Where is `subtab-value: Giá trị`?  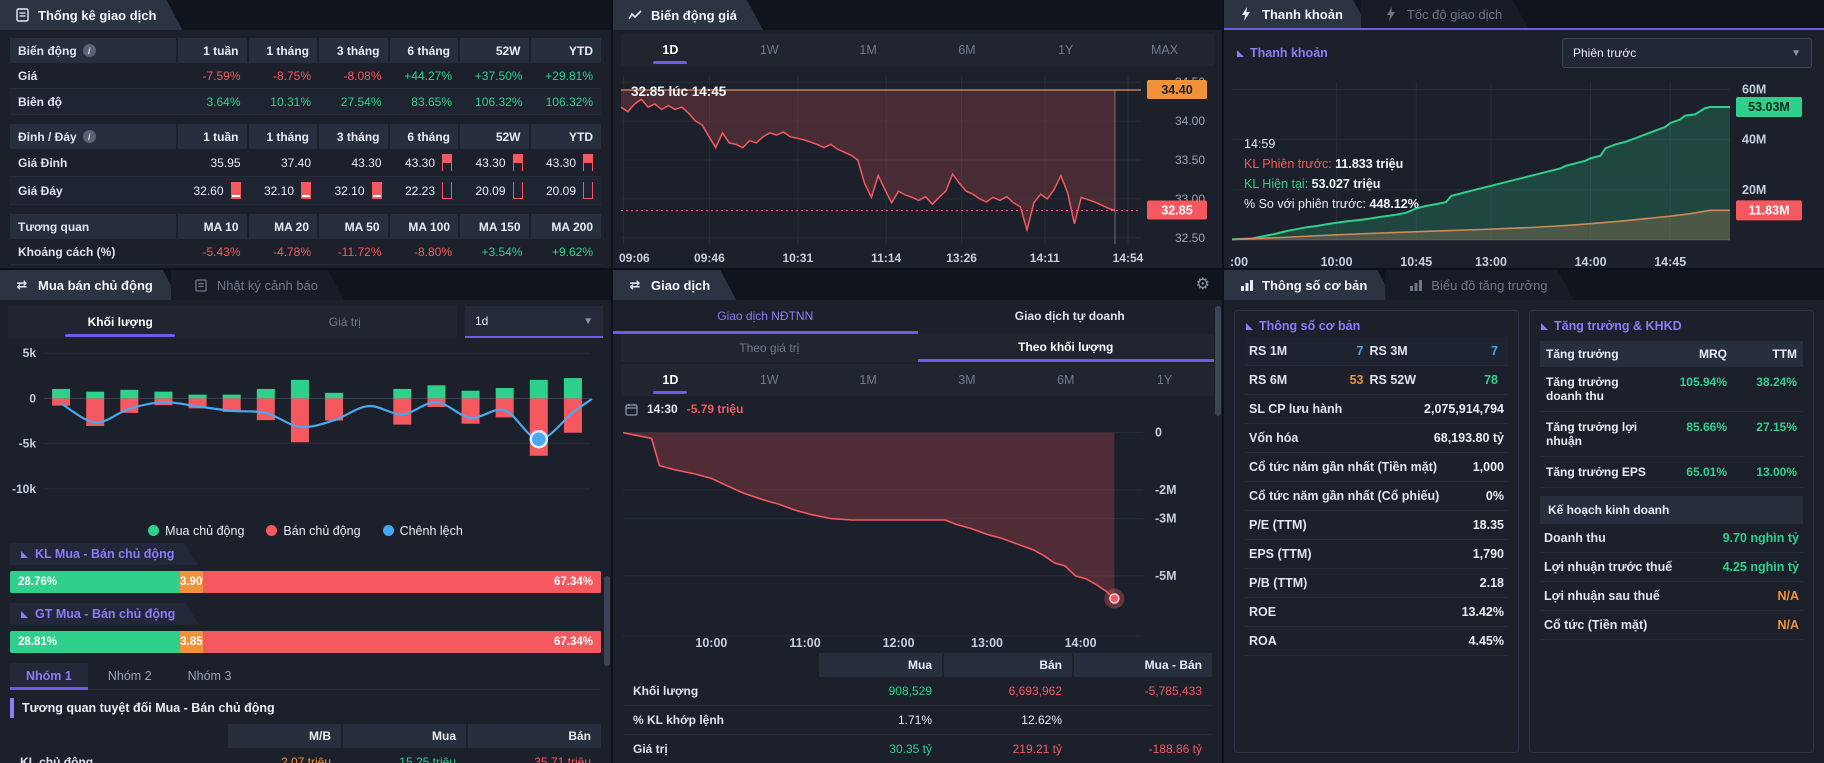 subtab-value: Giá trị is located at coordinates (344, 322).